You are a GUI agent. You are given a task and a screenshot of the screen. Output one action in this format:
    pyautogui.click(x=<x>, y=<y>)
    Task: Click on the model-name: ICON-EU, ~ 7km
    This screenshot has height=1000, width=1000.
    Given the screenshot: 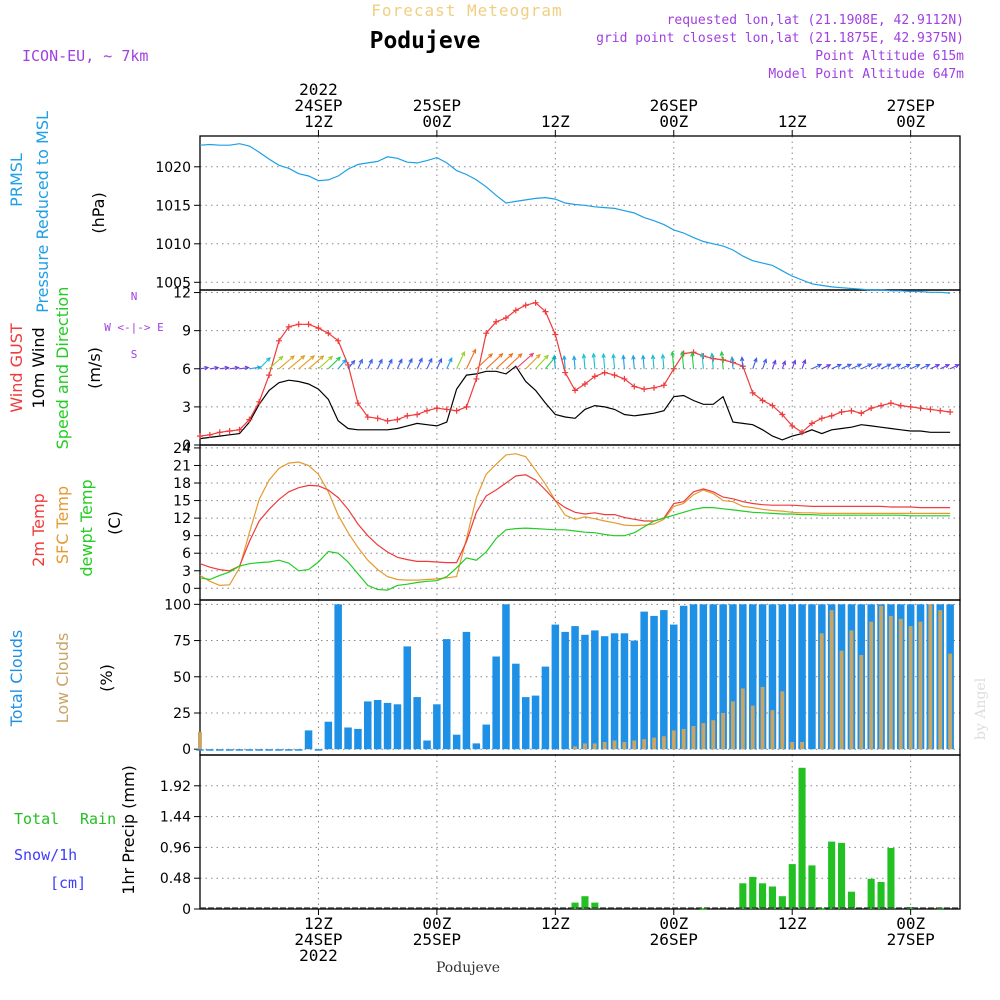 What is the action you would take?
    pyautogui.click(x=85, y=56)
    